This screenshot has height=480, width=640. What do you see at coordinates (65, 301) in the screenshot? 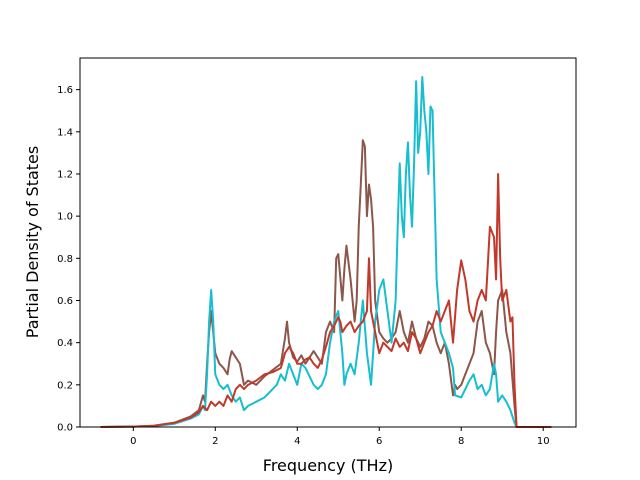
I see `y-tick-label: 0.6` at bounding box center [65, 301].